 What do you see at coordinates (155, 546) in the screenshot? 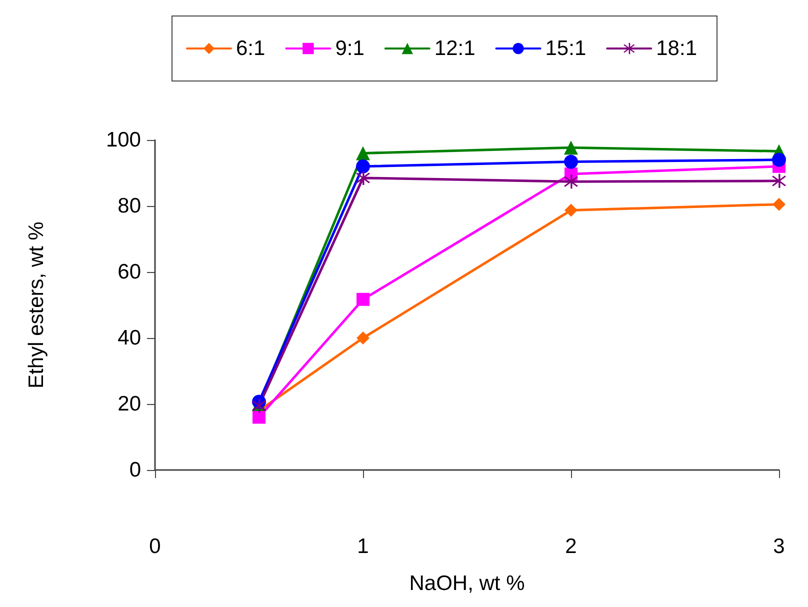
I see `x-tick-label: 0` at bounding box center [155, 546].